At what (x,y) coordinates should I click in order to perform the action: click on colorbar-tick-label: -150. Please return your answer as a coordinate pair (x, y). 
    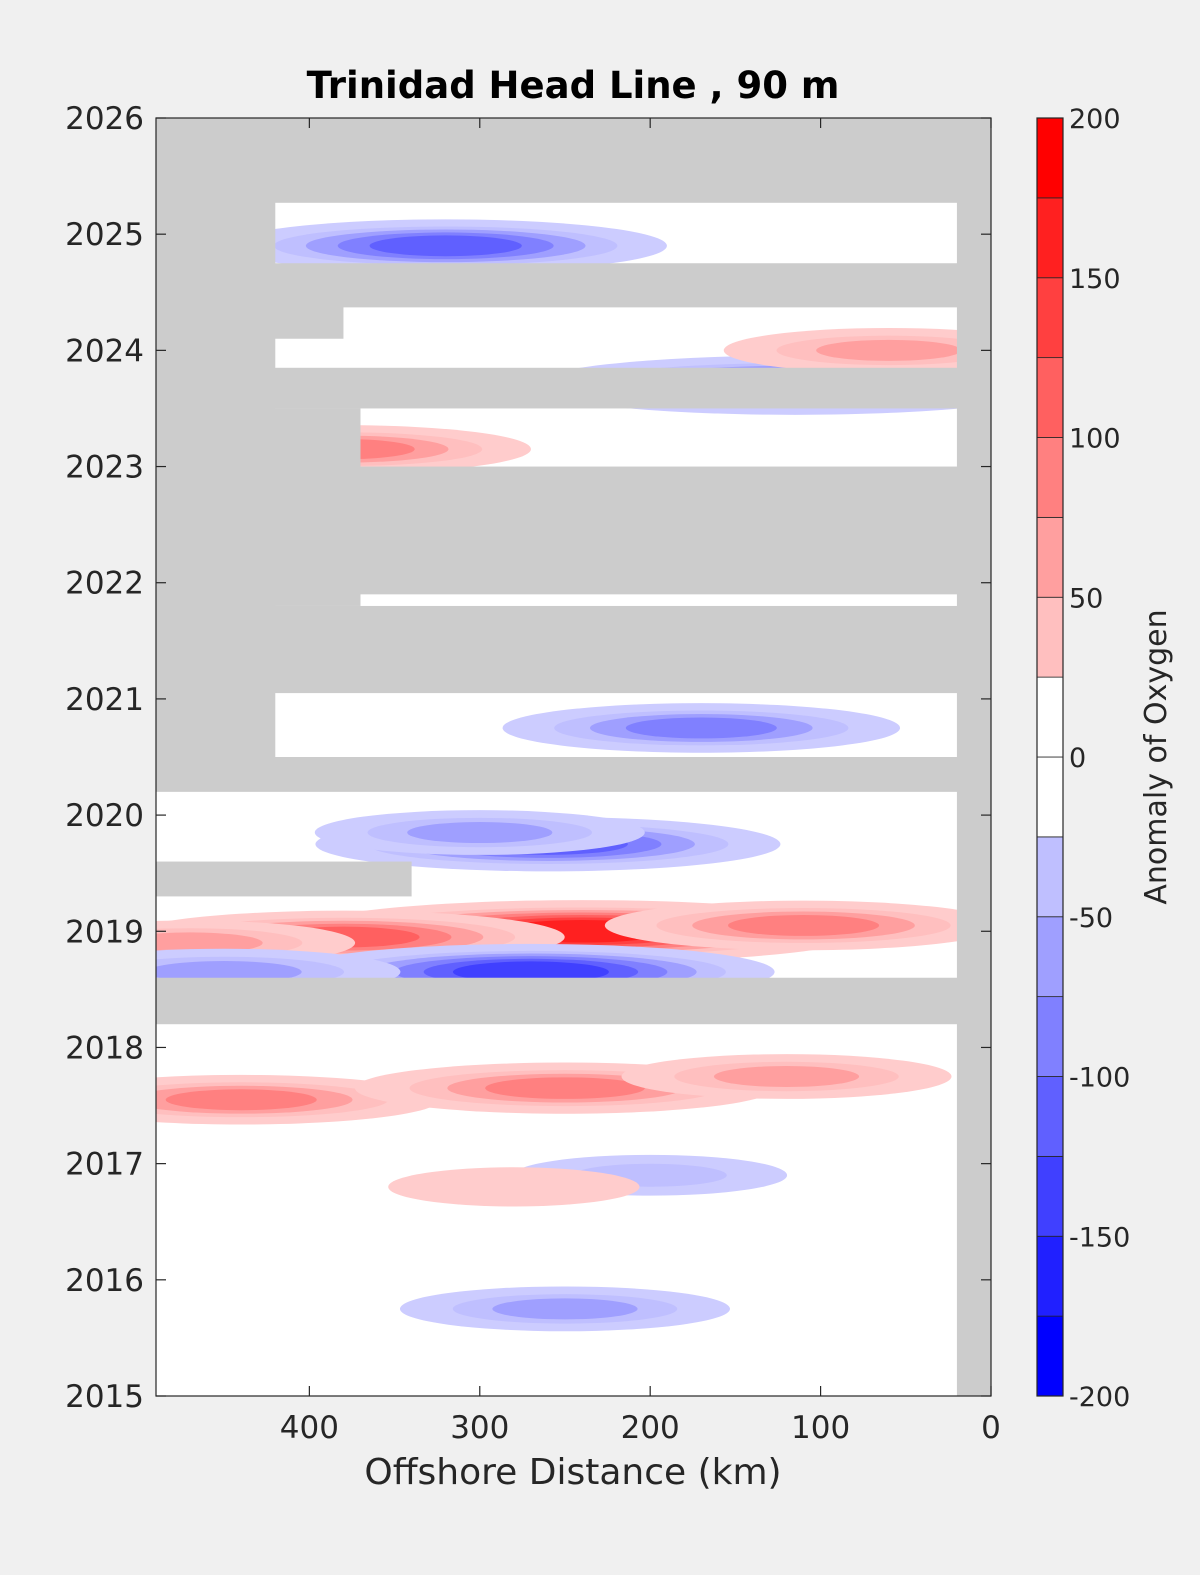
    Looking at the image, I should click on (1099, 1237).